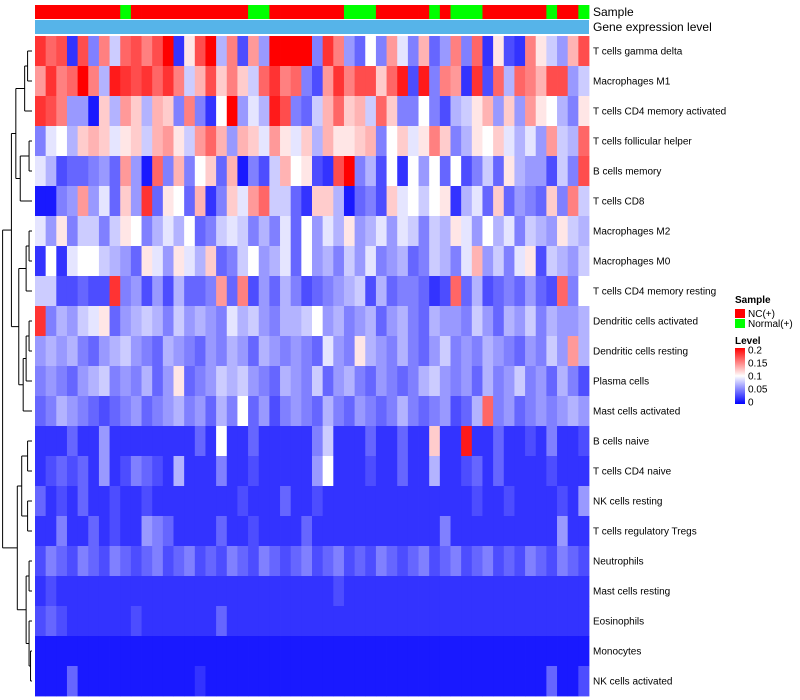  What do you see at coordinates (632, 82) in the screenshot?
I see `row-label: Macrophages M1` at bounding box center [632, 82].